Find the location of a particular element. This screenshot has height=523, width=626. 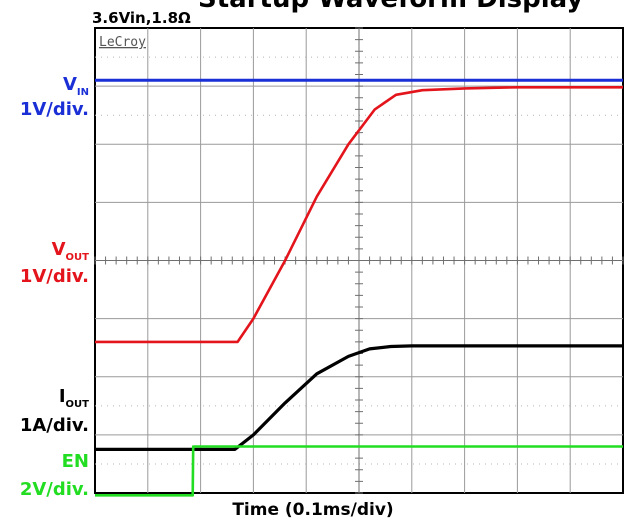

iout-subscript: OUT is located at coordinates (77, 404).